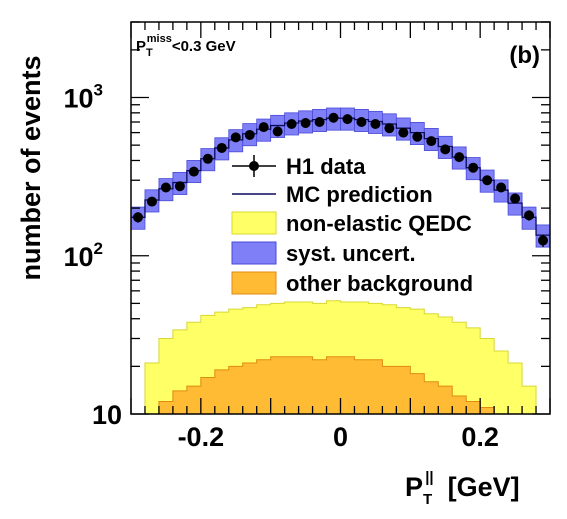  What do you see at coordinates (484, 487) in the screenshot?
I see `x-axis-title-unit: [GeV]` at bounding box center [484, 487].